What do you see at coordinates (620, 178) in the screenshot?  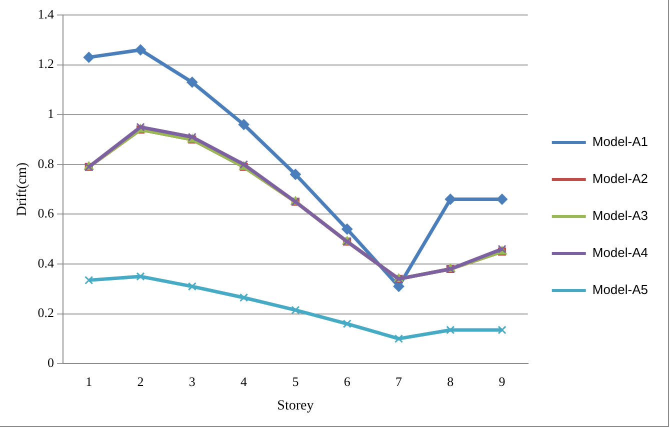 I see `legend-label: Model-A2` at bounding box center [620, 178].